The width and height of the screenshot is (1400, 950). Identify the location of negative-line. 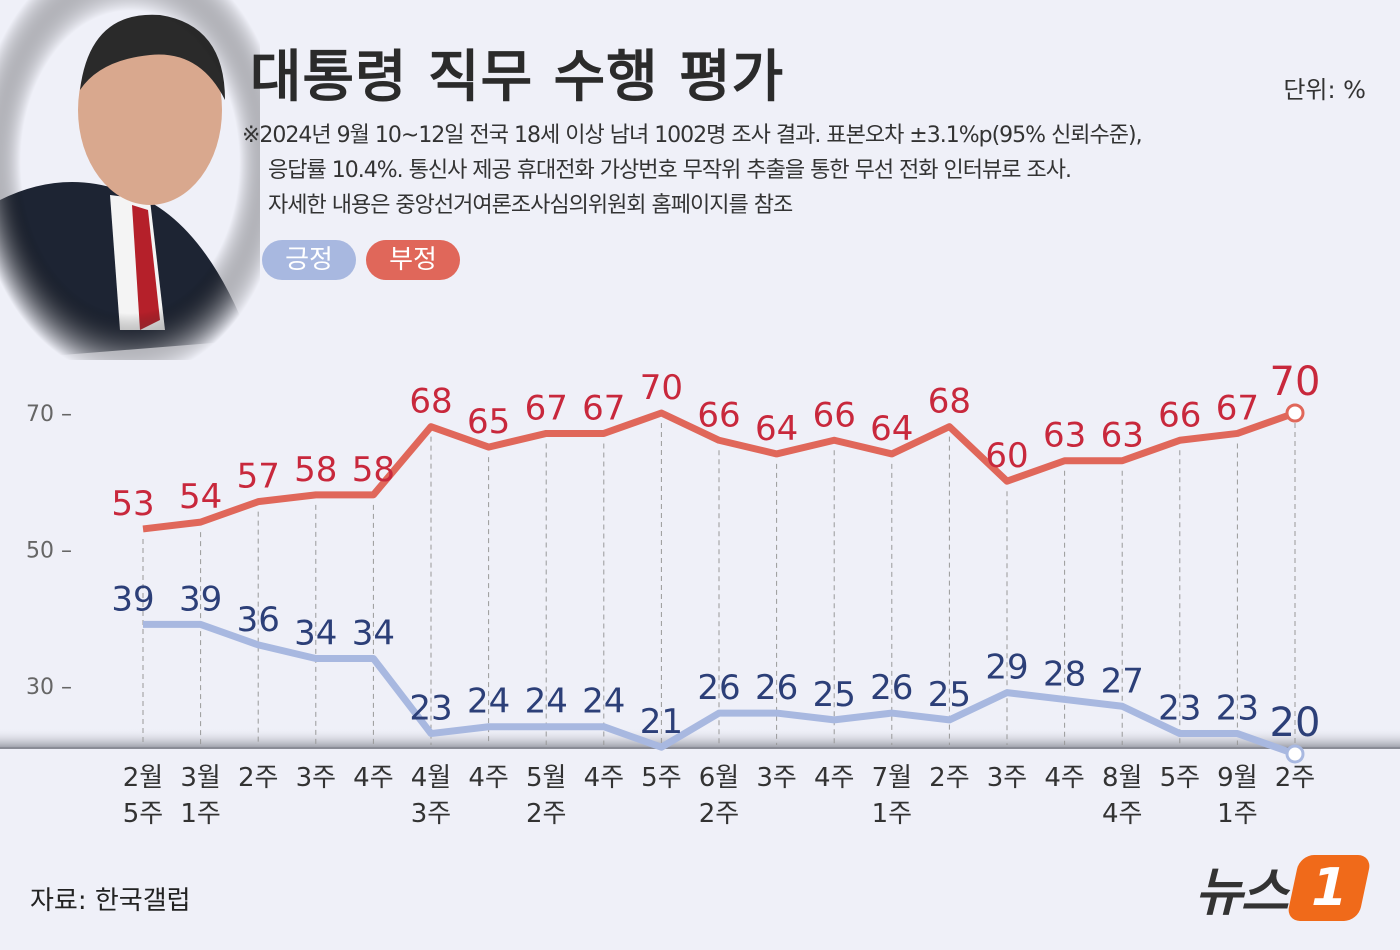
(719, 471).